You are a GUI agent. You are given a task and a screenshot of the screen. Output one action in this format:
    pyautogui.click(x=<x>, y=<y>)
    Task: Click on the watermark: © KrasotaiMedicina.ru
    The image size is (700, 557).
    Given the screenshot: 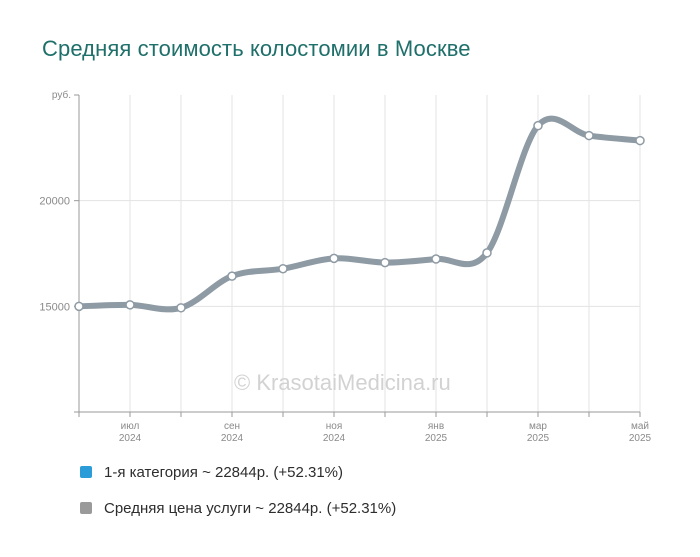 What is the action you would take?
    pyautogui.click(x=342, y=382)
    